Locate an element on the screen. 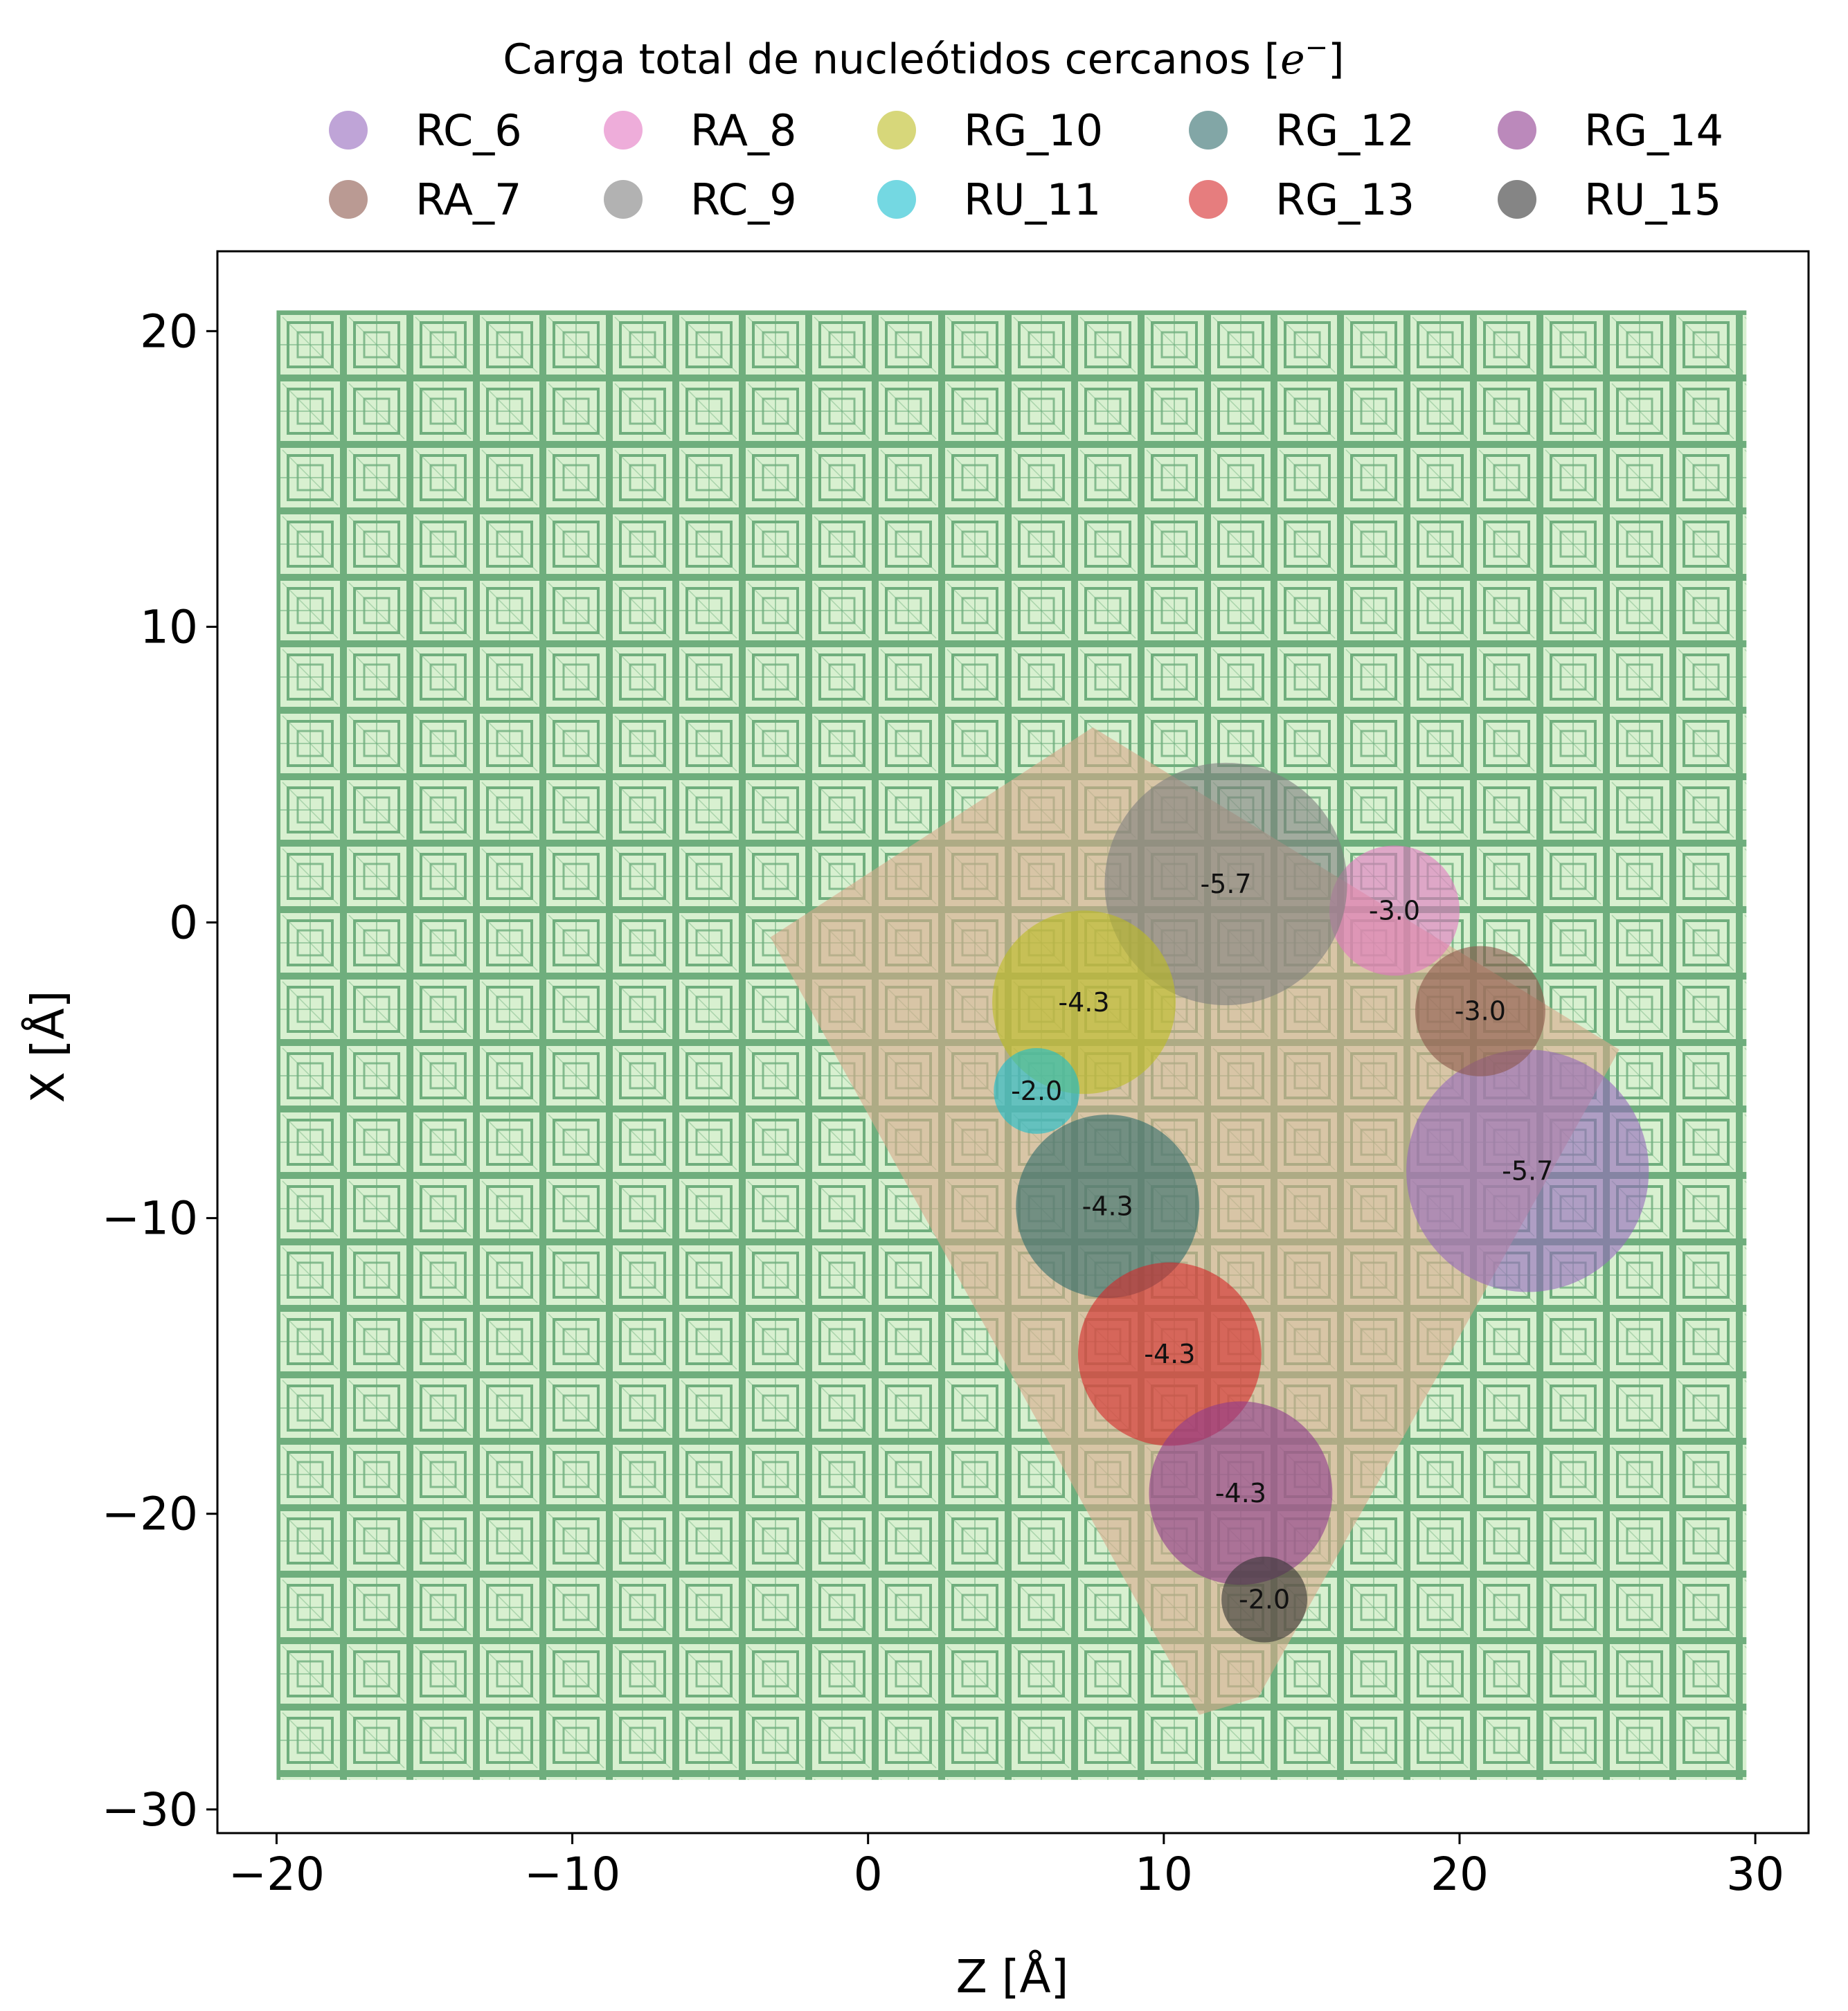 This screenshot has width=1848, height=2011. legend-entry-rg-12: RG_12 is located at coordinates (1302, 131).